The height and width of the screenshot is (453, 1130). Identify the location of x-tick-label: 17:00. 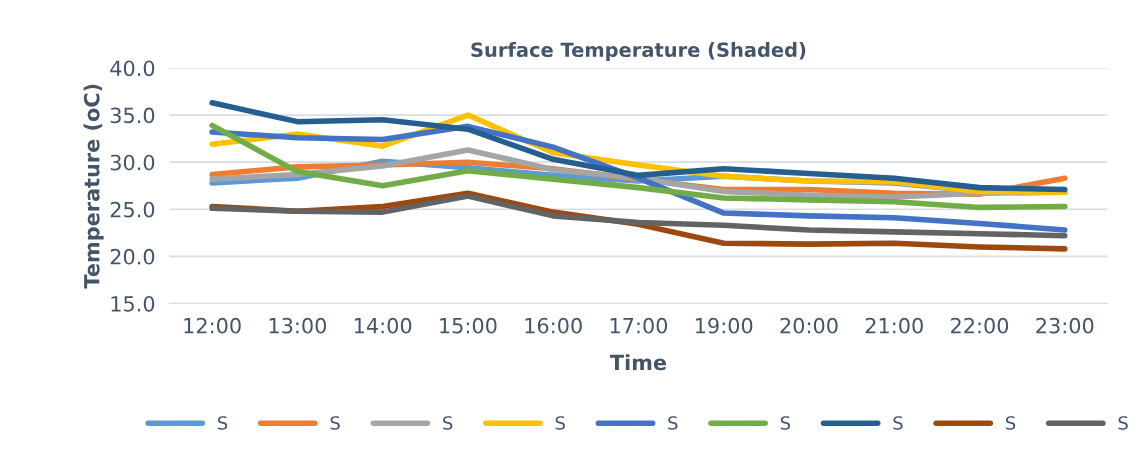
(639, 325).